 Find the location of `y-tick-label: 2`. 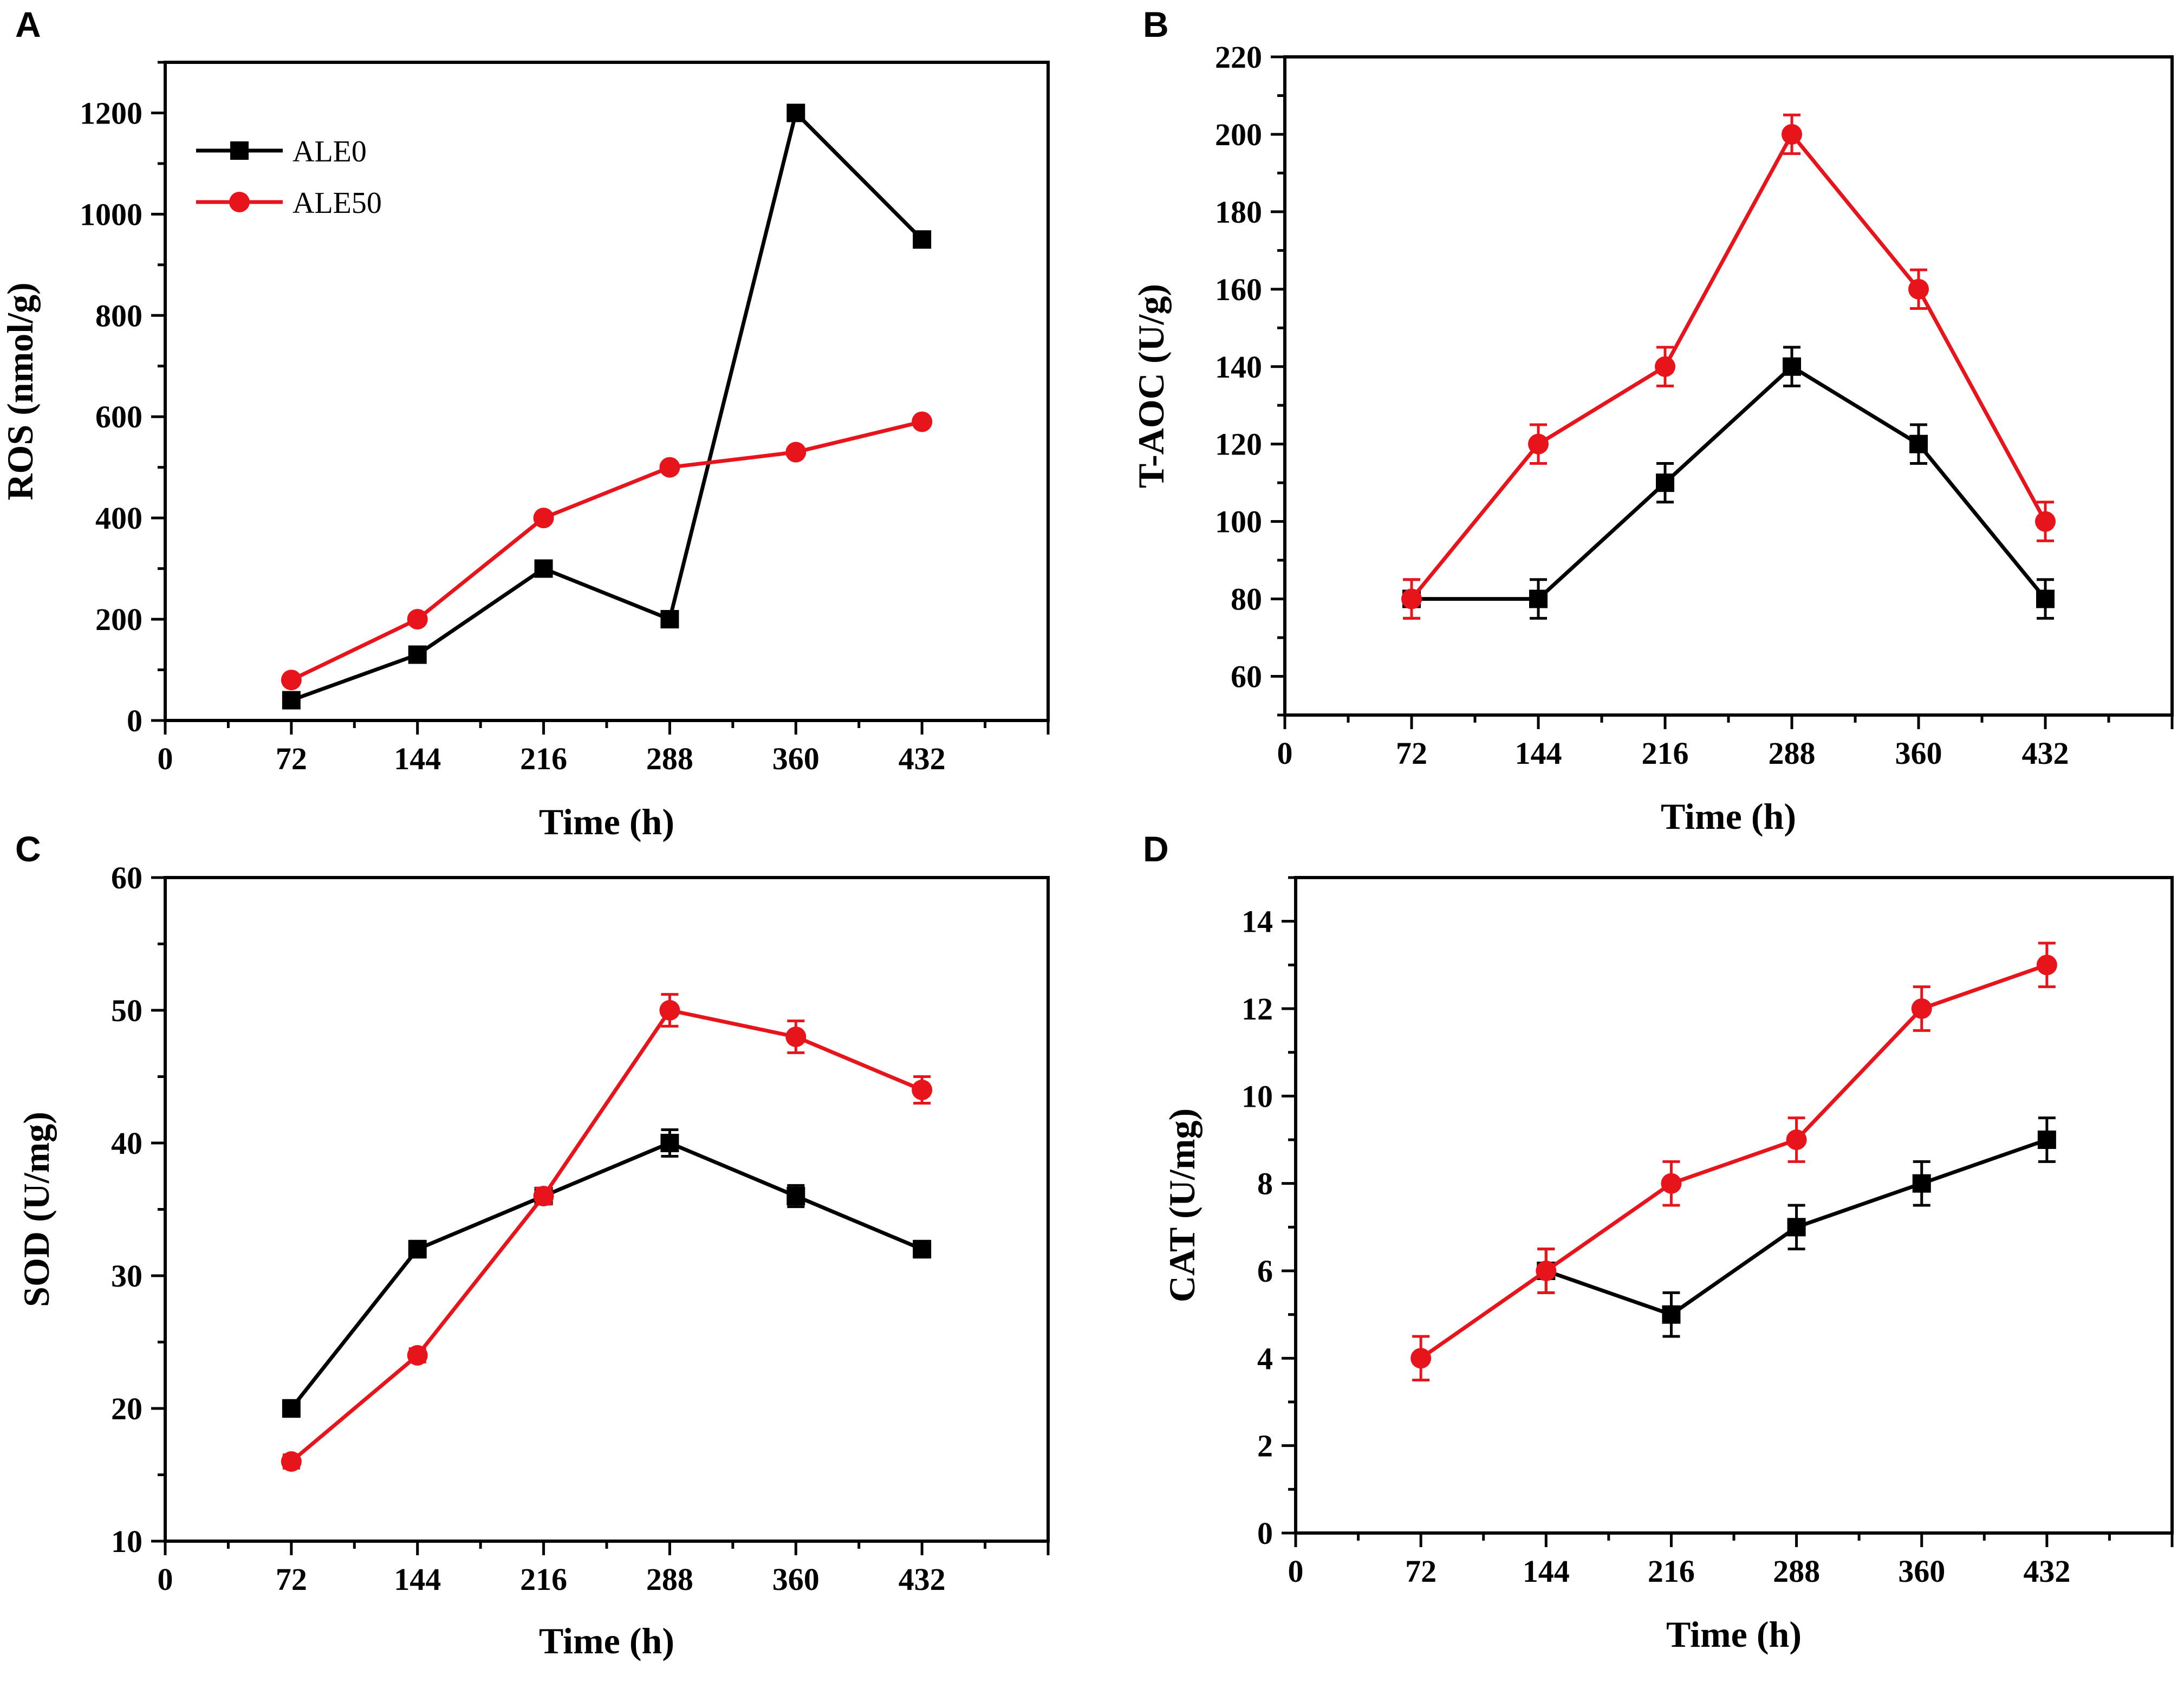

y-tick-label: 2 is located at coordinates (1265, 1446).